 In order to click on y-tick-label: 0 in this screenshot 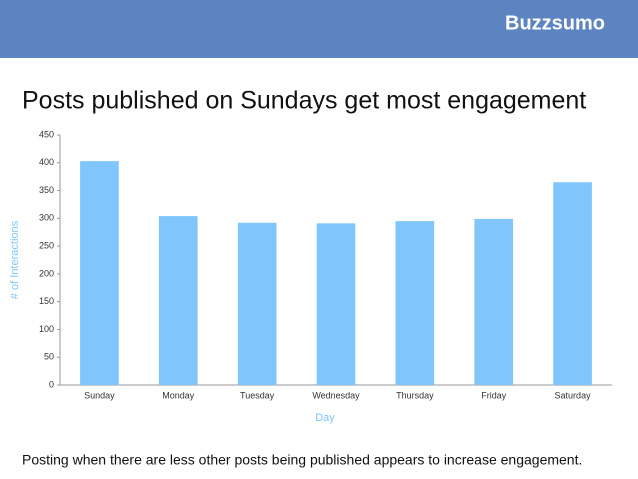, I will do `click(51, 384)`.